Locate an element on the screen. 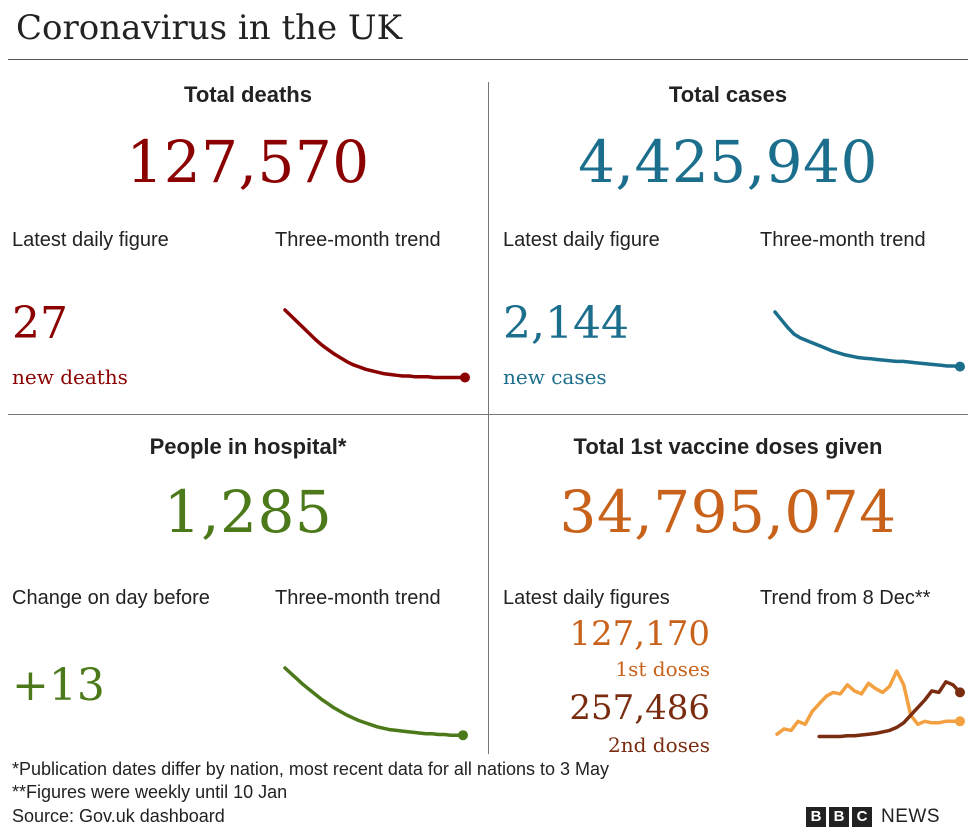  deaths-trend-chart is located at coordinates (376, 345).